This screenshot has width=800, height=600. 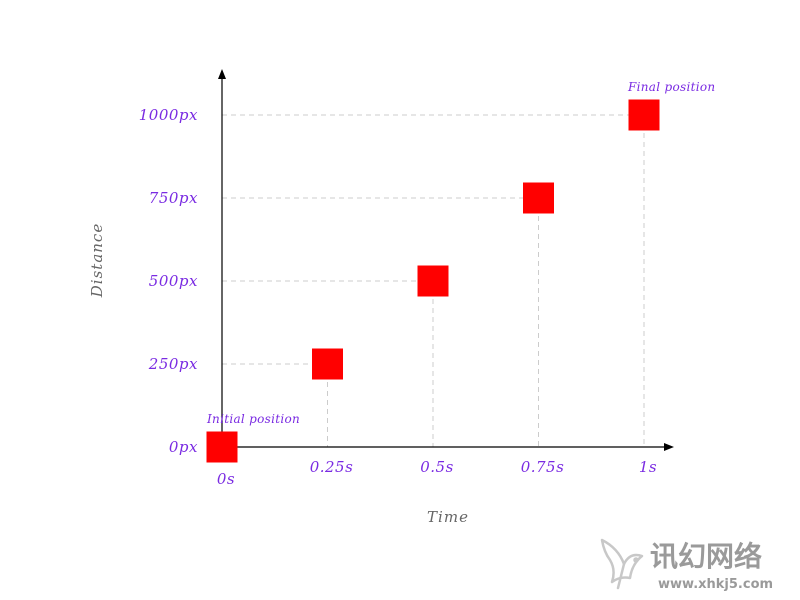 I want to click on x-tick-label: 1s, so click(x=648, y=467).